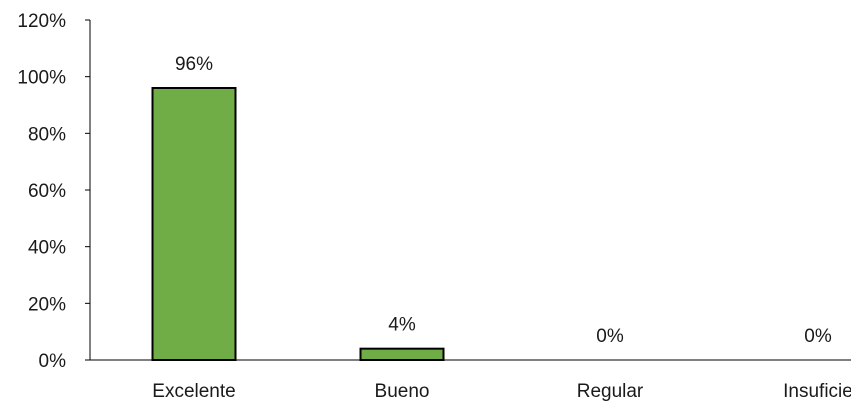 The height and width of the screenshot is (417, 851). What do you see at coordinates (402, 354) in the screenshot?
I see `bar-bueno` at bounding box center [402, 354].